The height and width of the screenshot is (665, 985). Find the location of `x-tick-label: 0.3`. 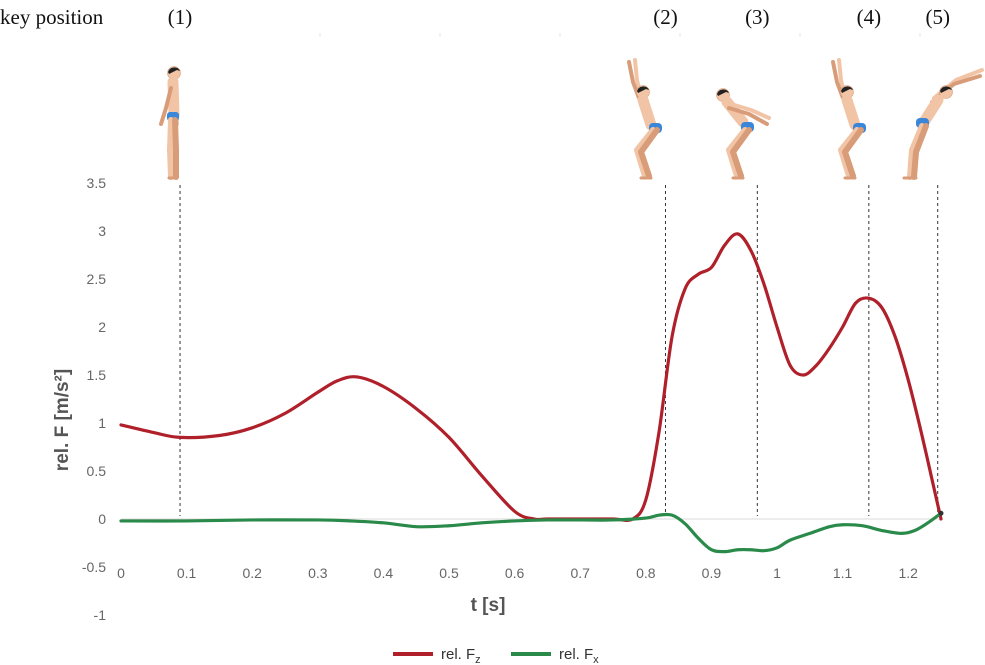

x-tick-label: 0.3 is located at coordinates (318, 573).